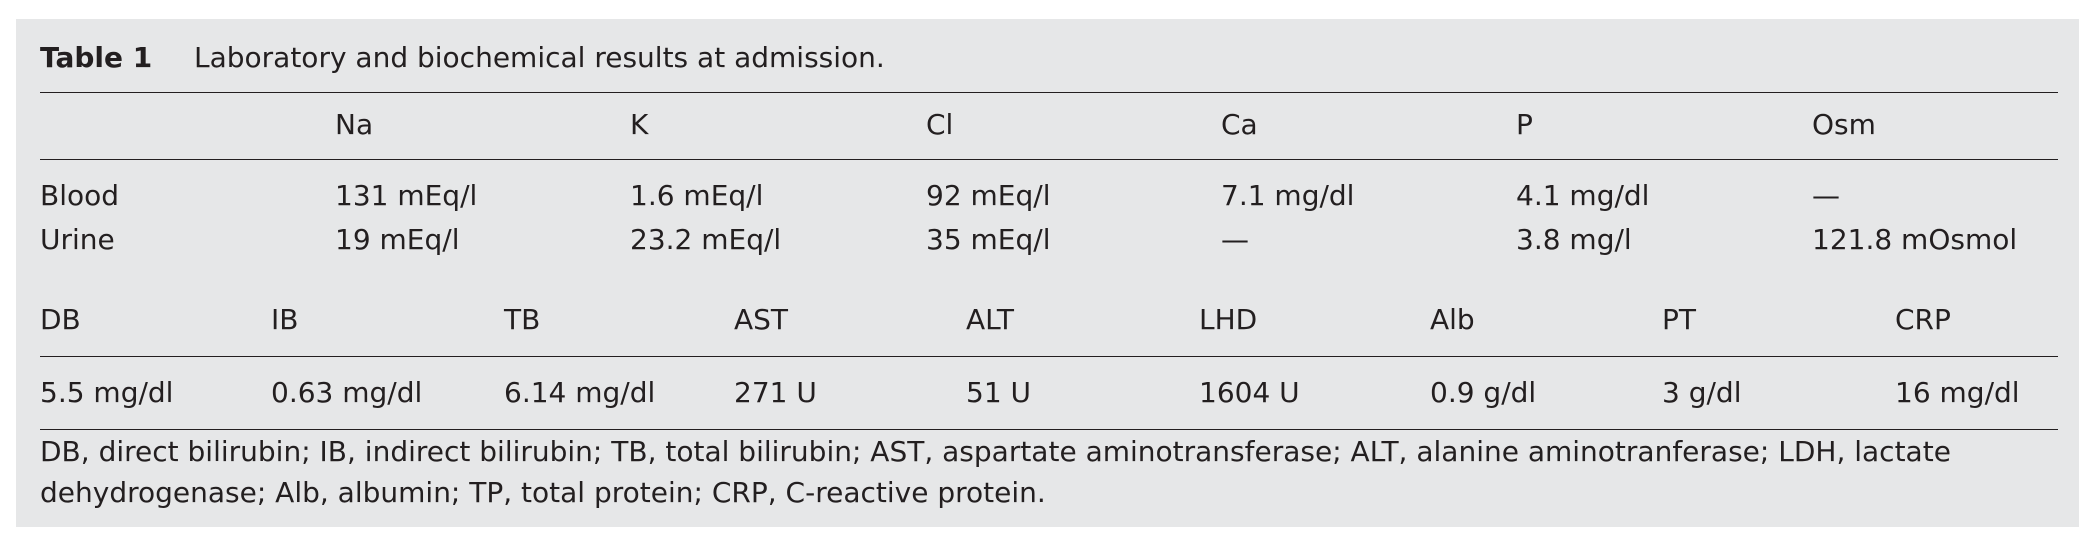 This screenshot has height=550, width=2100. What do you see at coordinates (107, 392) in the screenshot?
I see `cell: 5.5 mg/dl` at bounding box center [107, 392].